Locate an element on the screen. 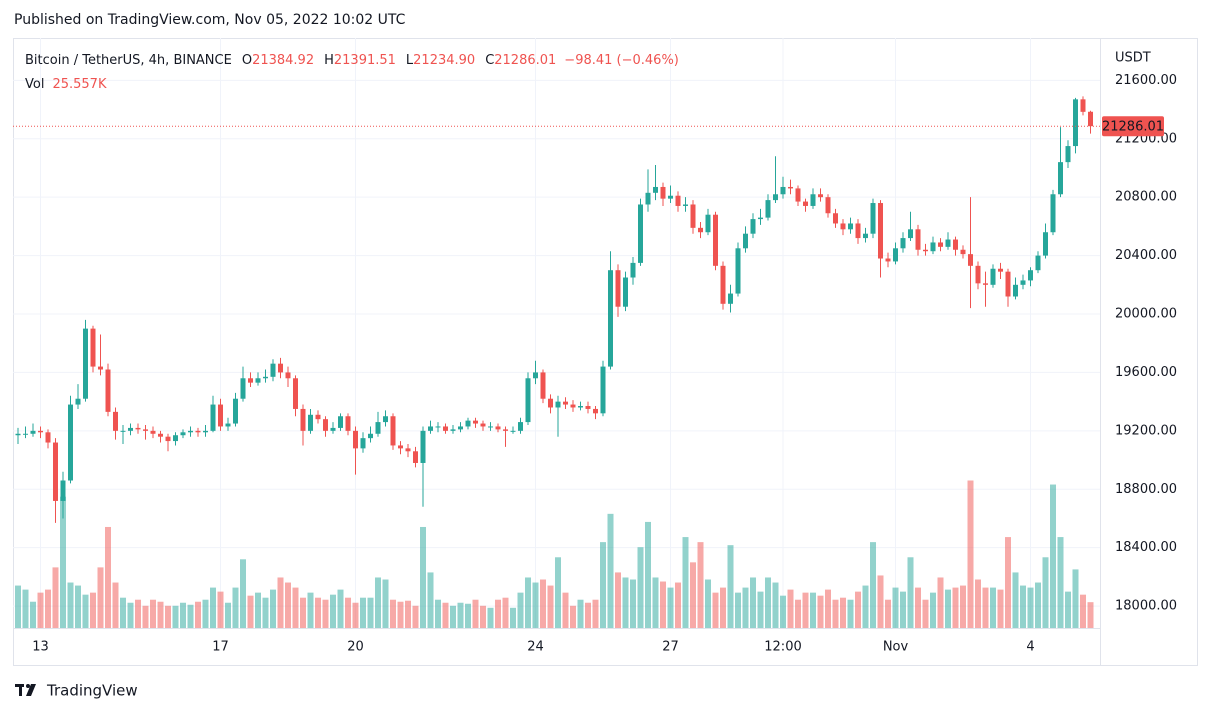 The width and height of the screenshot is (1212, 718). currency: USDT is located at coordinates (1133, 58).